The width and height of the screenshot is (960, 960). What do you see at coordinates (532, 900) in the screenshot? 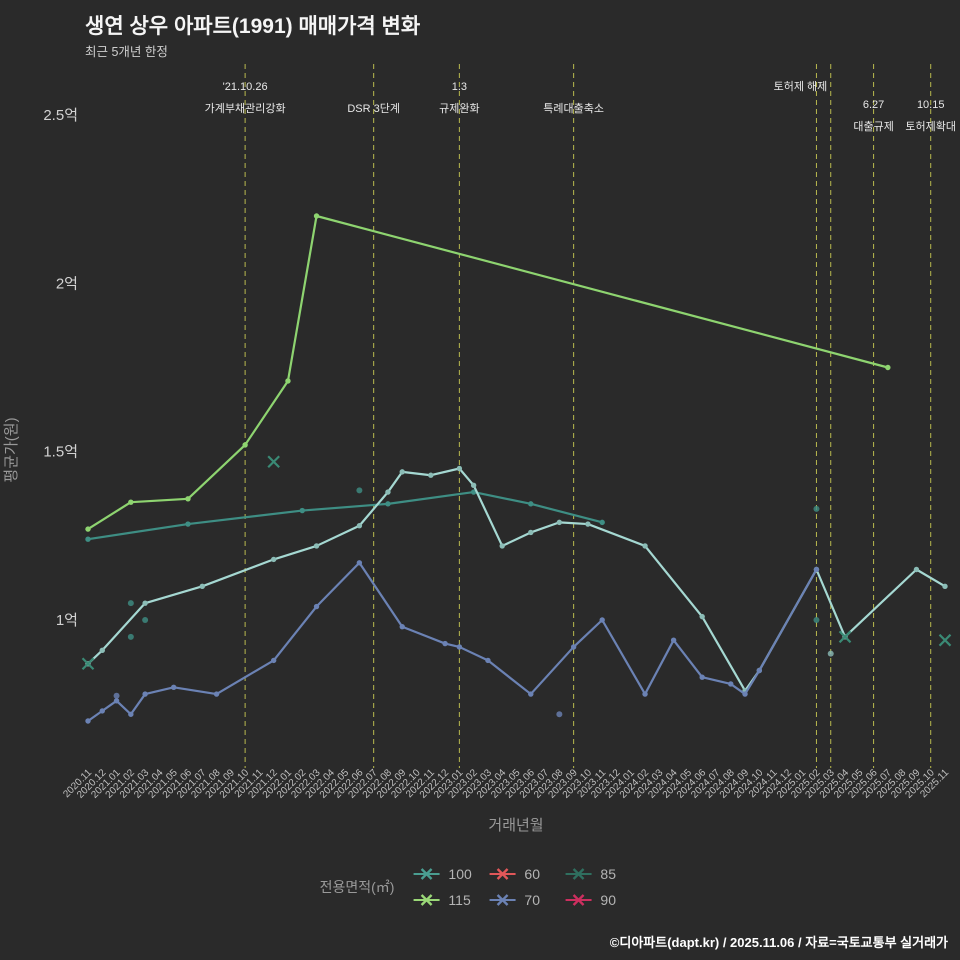
I see `legend-item-label: 70` at bounding box center [532, 900].